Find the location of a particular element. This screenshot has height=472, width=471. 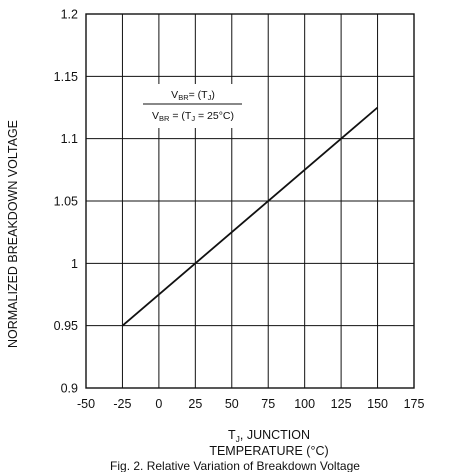

x-tick-label: 50 is located at coordinates (232, 404).